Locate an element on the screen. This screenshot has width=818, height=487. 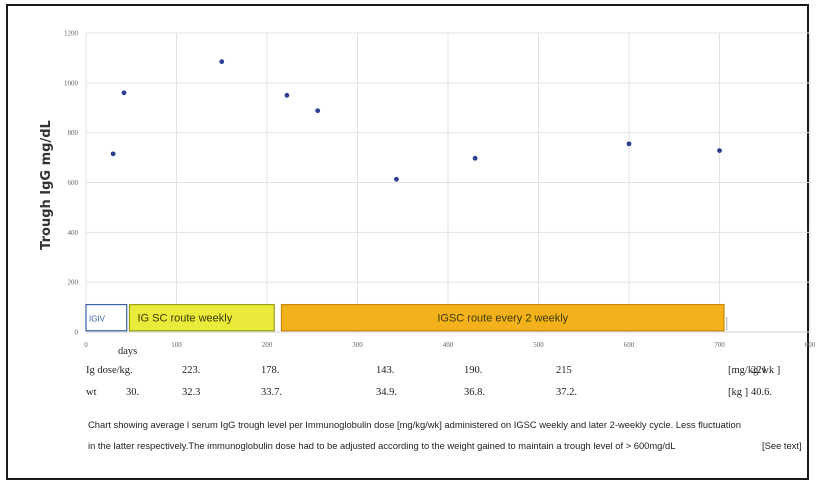
x-tick-label: 300 is located at coordinates (357, 345).